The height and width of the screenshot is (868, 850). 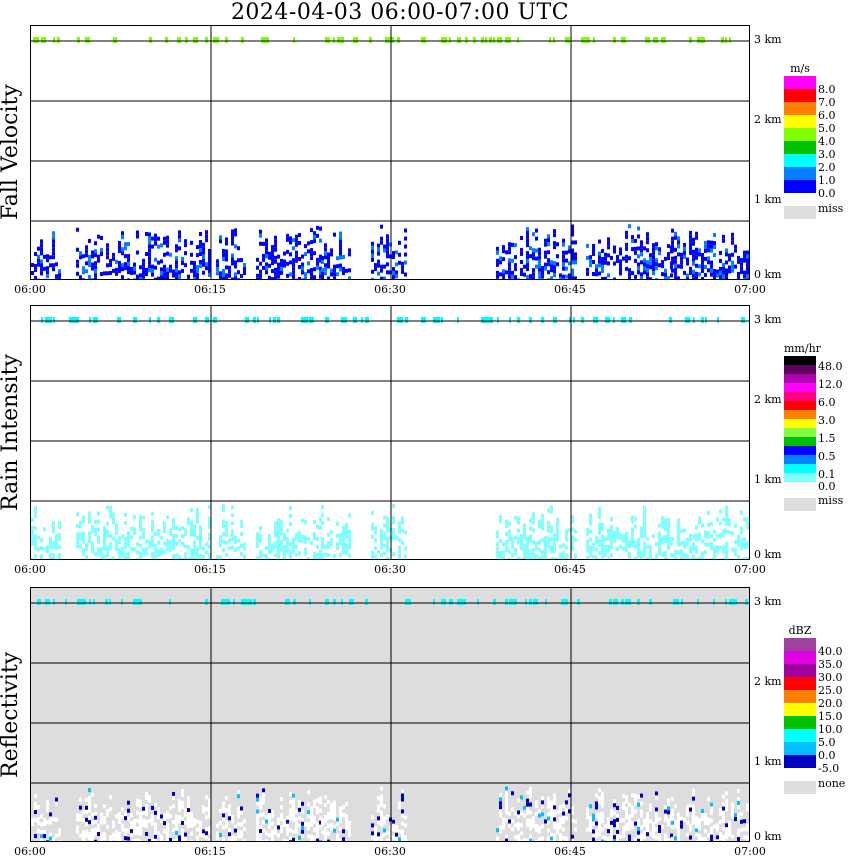 What do you see at coordinates (800, 722) in the screenshot?
I see `colorbar-swatch` at bounding box center [800, 722].